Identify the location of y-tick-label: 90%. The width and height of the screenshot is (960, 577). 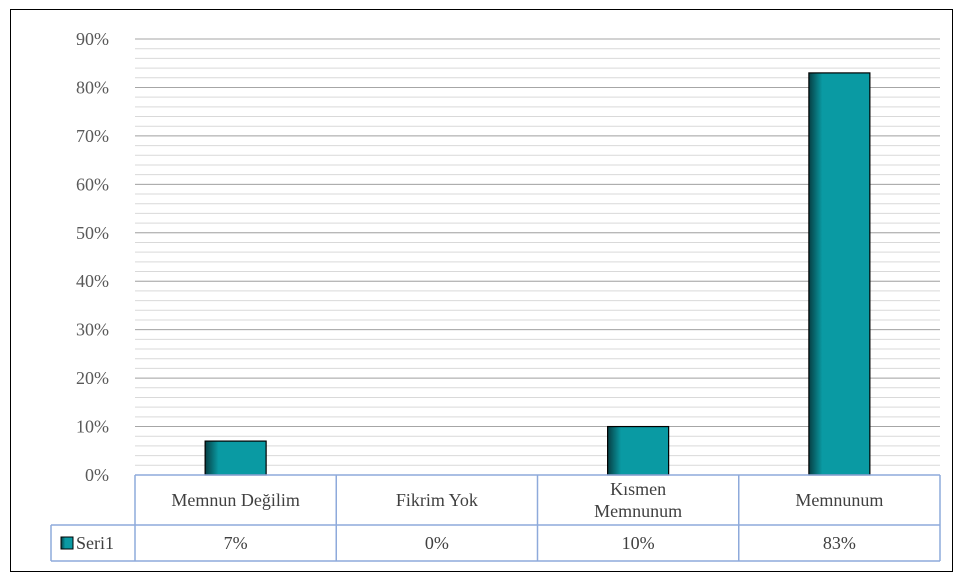
(92, 39).